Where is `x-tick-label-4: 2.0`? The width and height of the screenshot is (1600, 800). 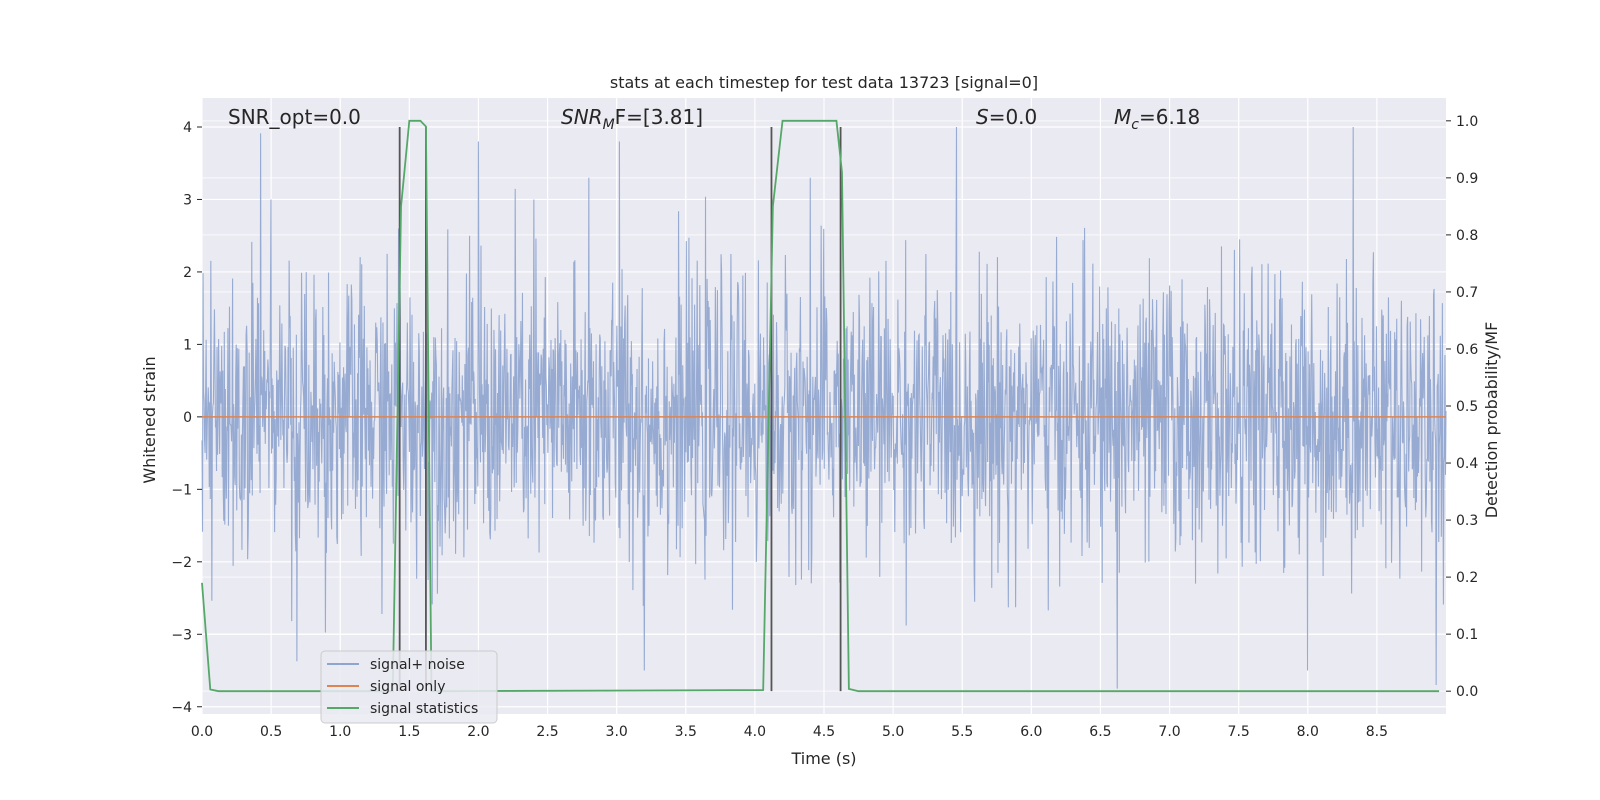 x-tick-label-4: 2.0 is located at coordinates (478, 732).